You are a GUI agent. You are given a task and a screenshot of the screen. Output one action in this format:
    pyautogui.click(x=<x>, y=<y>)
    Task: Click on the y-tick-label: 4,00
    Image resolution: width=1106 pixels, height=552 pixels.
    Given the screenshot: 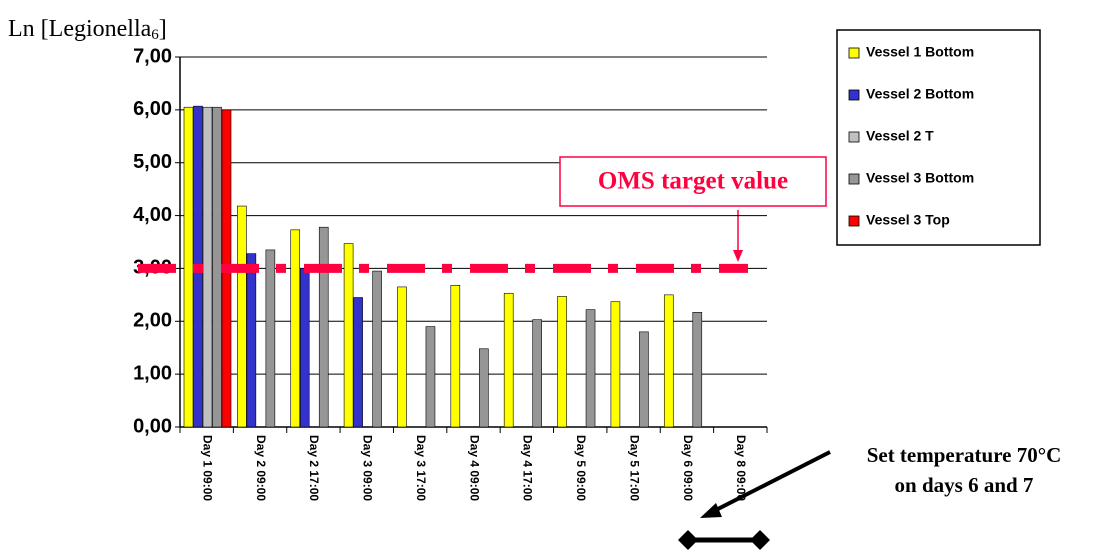 What is the action you would take?
    pyautogui.click(x=152, y=215)
    